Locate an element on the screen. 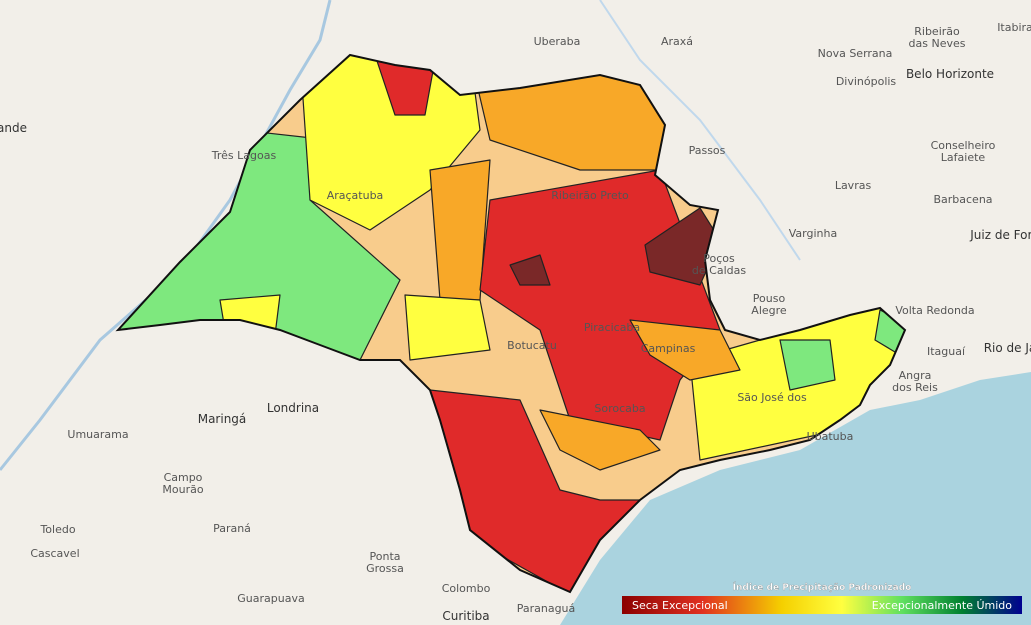  place-label: Três Lagoas is located at coordinates (244, 155).